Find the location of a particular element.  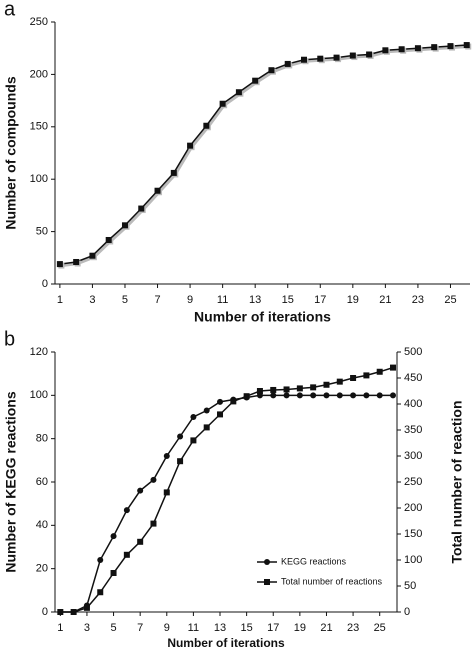

y2-tick-label: 50 is located at coordinates (410, 586).